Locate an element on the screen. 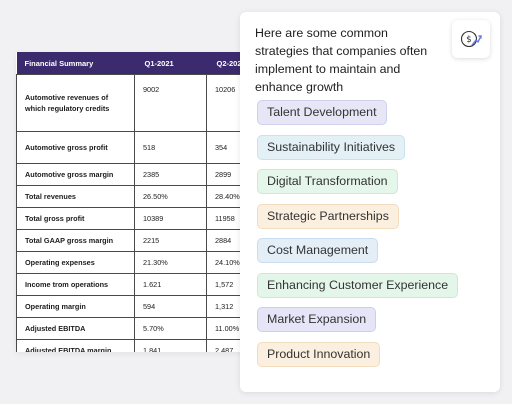 This screenshot has width=512, height=404. table-row: Income trom operations 1.621 1,572 is located at coordinates (131, 284).